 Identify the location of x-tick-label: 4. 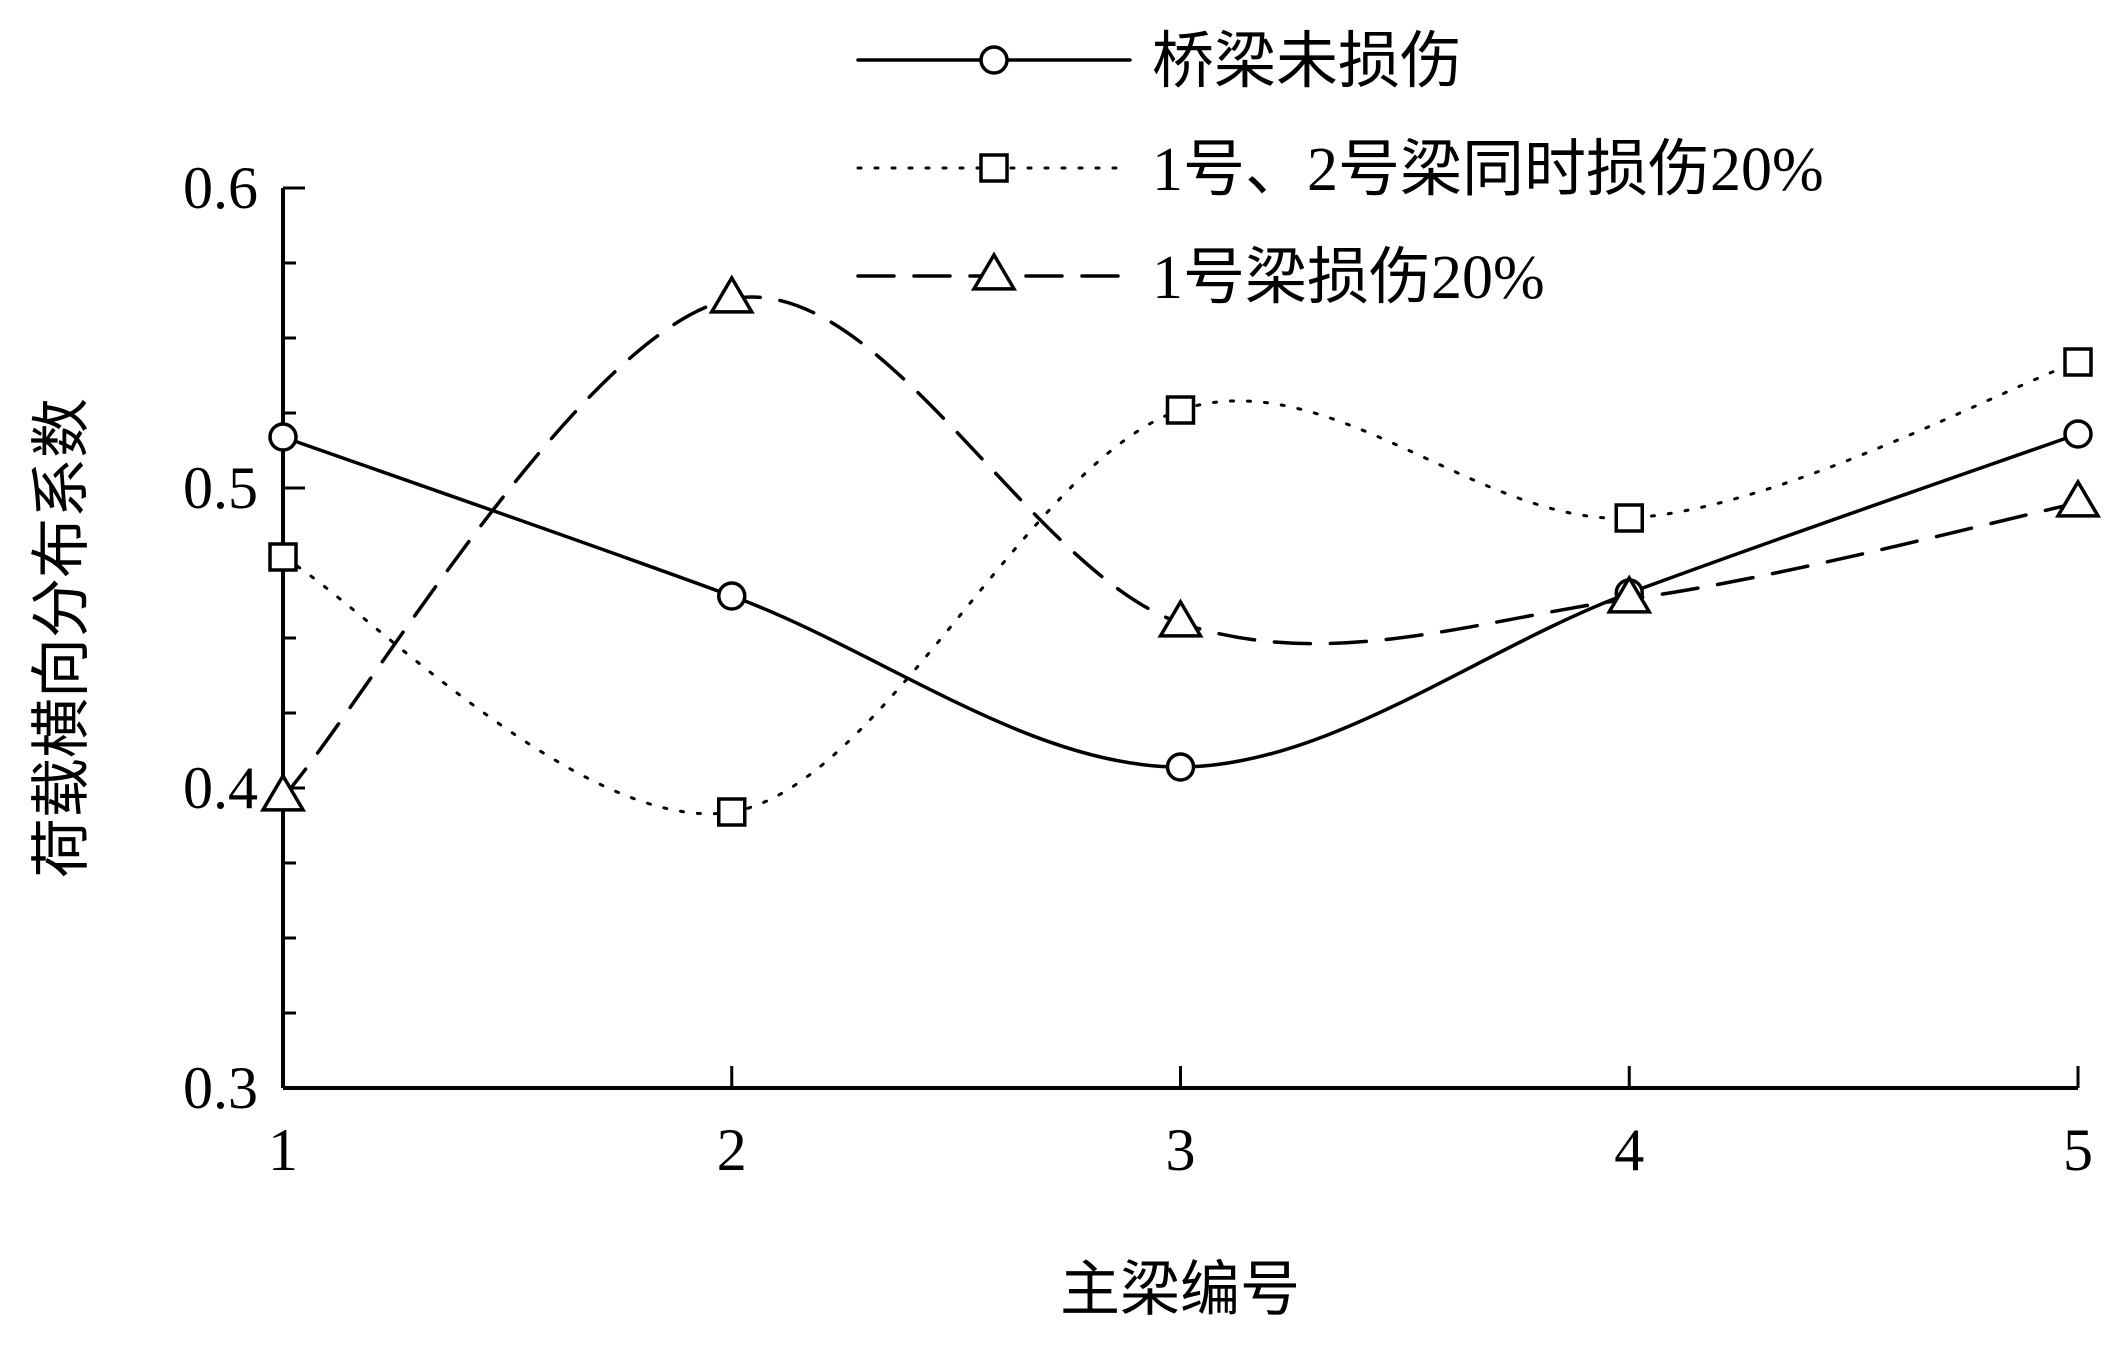
(1629, 1150).